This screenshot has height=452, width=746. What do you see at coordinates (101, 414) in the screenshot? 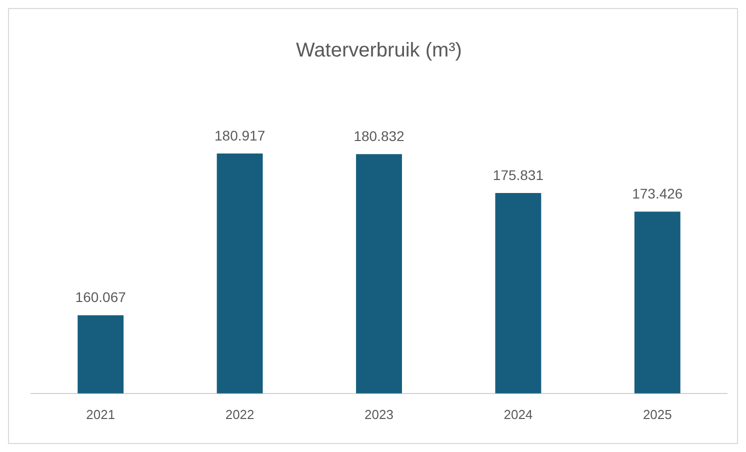
I see `x-tick-label: 2021` at bounding box center [101, 414].